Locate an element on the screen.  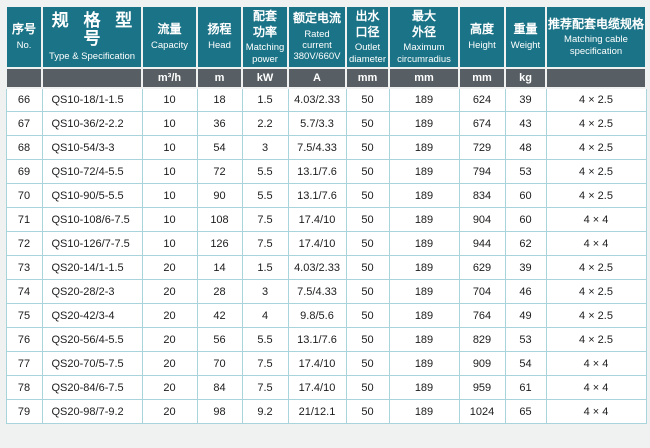
cell-weight: 60 is located at coordinates (525, 220).